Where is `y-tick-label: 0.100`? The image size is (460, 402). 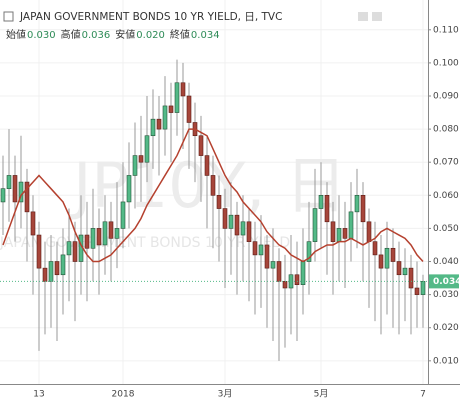 y-tick-label: 0.100 is located at coordinates (446, 63).